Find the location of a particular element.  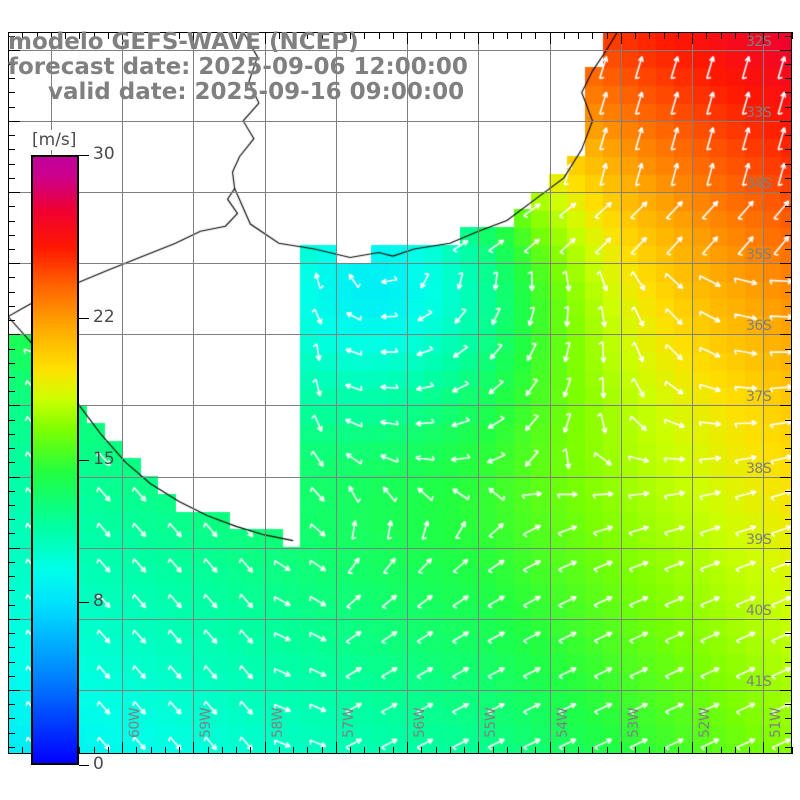

longitude-label: 51W is located at coordinates (776, 722).